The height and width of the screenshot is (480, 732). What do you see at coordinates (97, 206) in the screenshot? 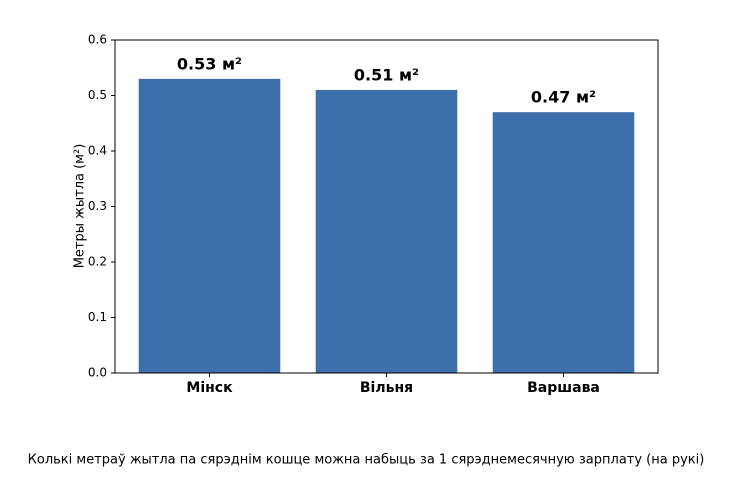
I see `y-tick-label: 0.3` at bounding box center [97, 206].